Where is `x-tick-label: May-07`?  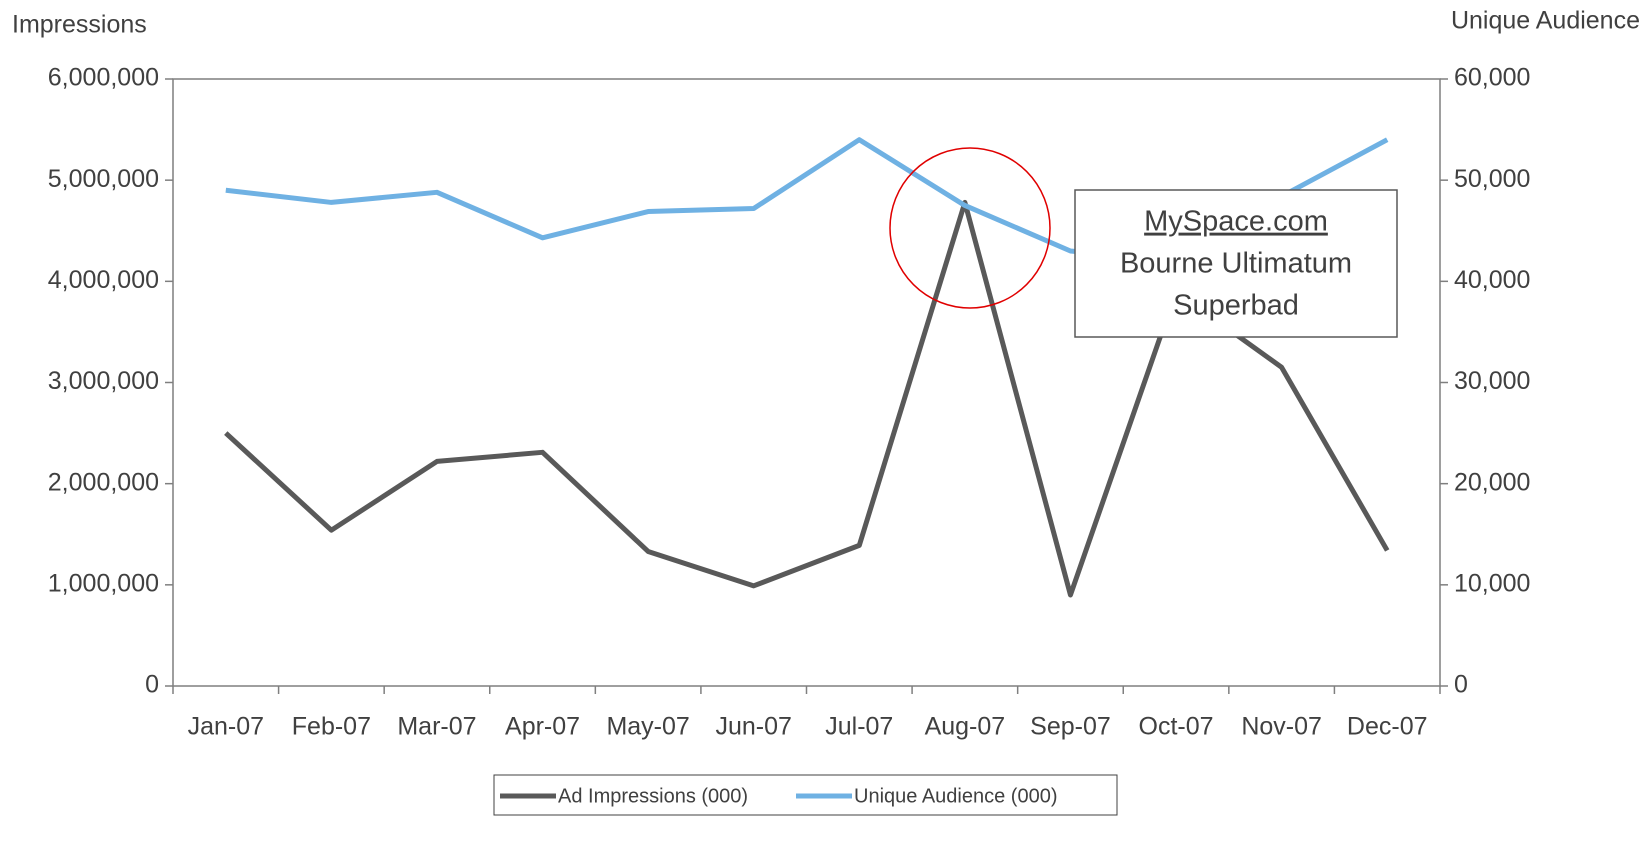
x-tick-label: May-07 is located at coordinates (647, 727).